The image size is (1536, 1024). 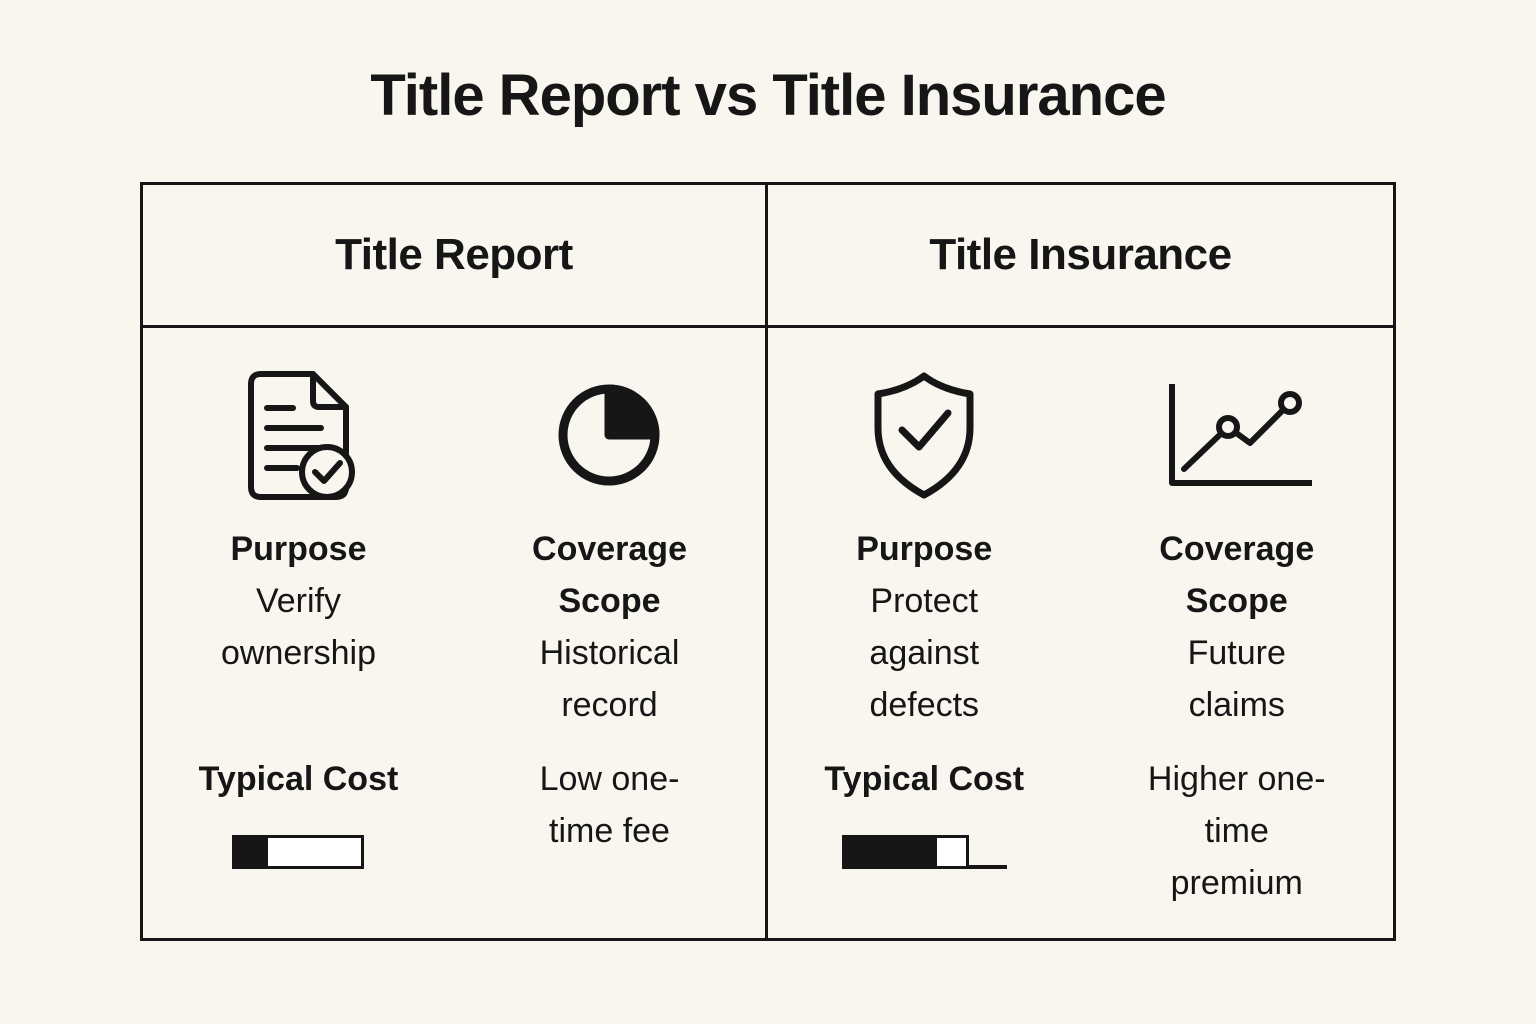 I want to click on coverage-block: Coverage Scope Historical record, so click(x=610, y=638).